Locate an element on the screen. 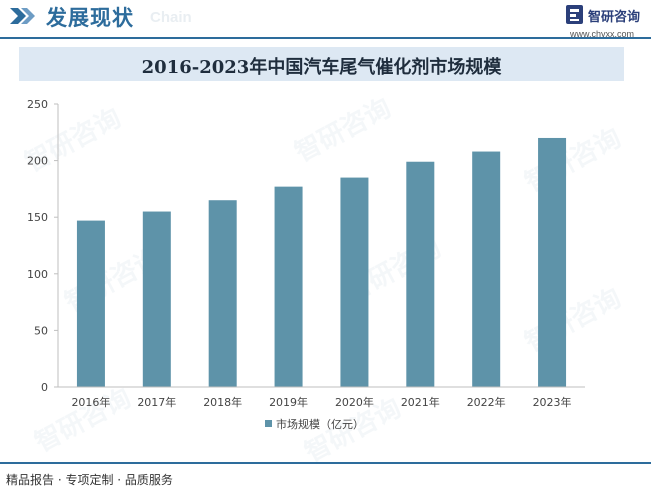 The height and width of the screenshot is (490, 651). x-tick-label: 2019年 is located at coordinates (288, 402).